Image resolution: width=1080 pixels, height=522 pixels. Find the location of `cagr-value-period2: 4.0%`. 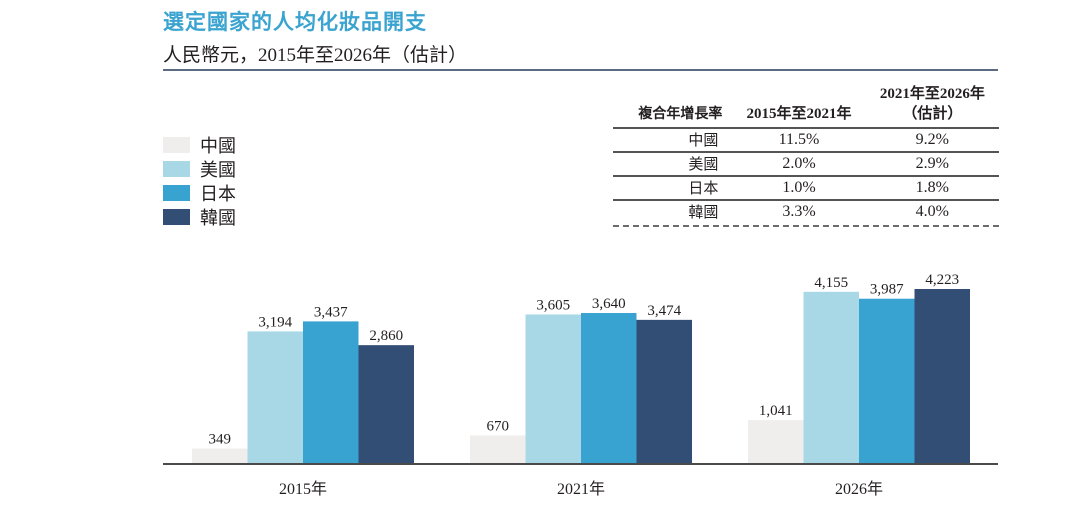

cagr-value-period2: 4.0% is located at coordinates (932, 211).